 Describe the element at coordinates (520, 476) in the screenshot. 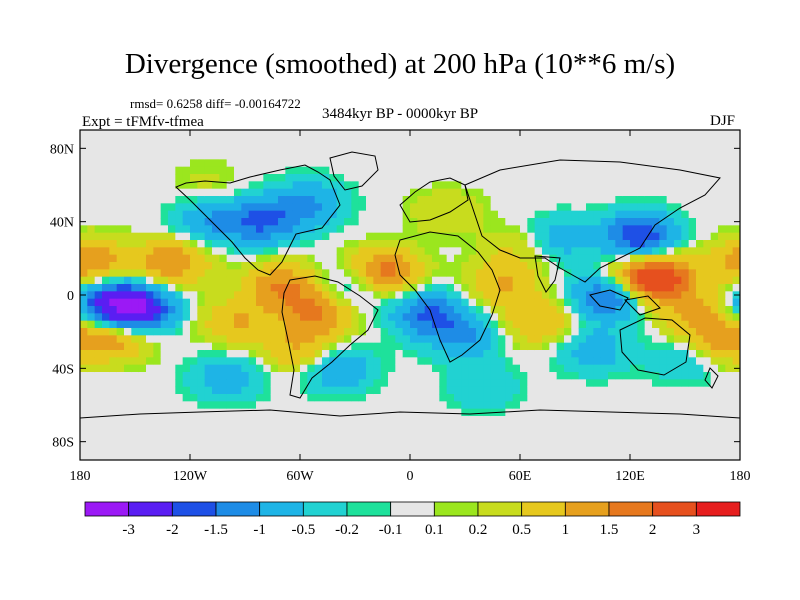

I see `x-tick-label: 60E` at that location.